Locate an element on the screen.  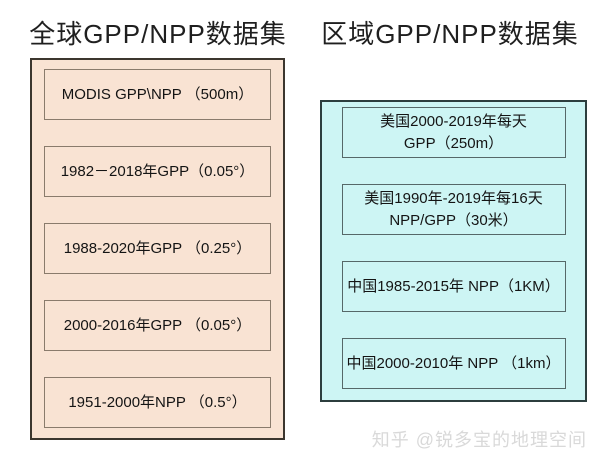
dataset-box-1988-2020-gpp: 1988-2020年GPP （0.25°） is located at coordinates (157, 248).